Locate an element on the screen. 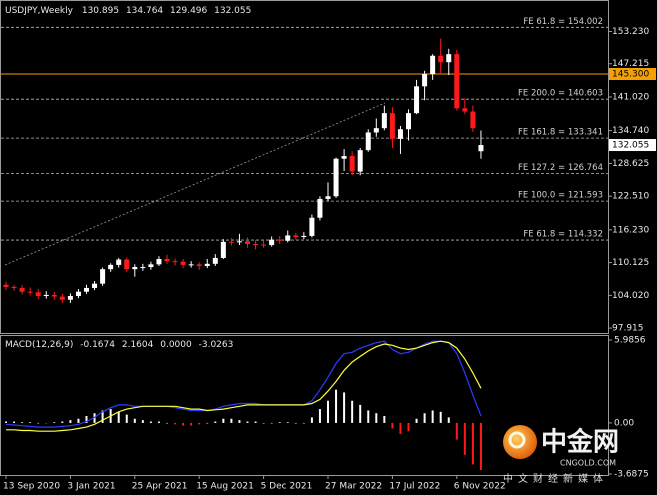 The image size is (657, 495). macd-title: MACD(12,26,9) is located at coordinates (39, 345).